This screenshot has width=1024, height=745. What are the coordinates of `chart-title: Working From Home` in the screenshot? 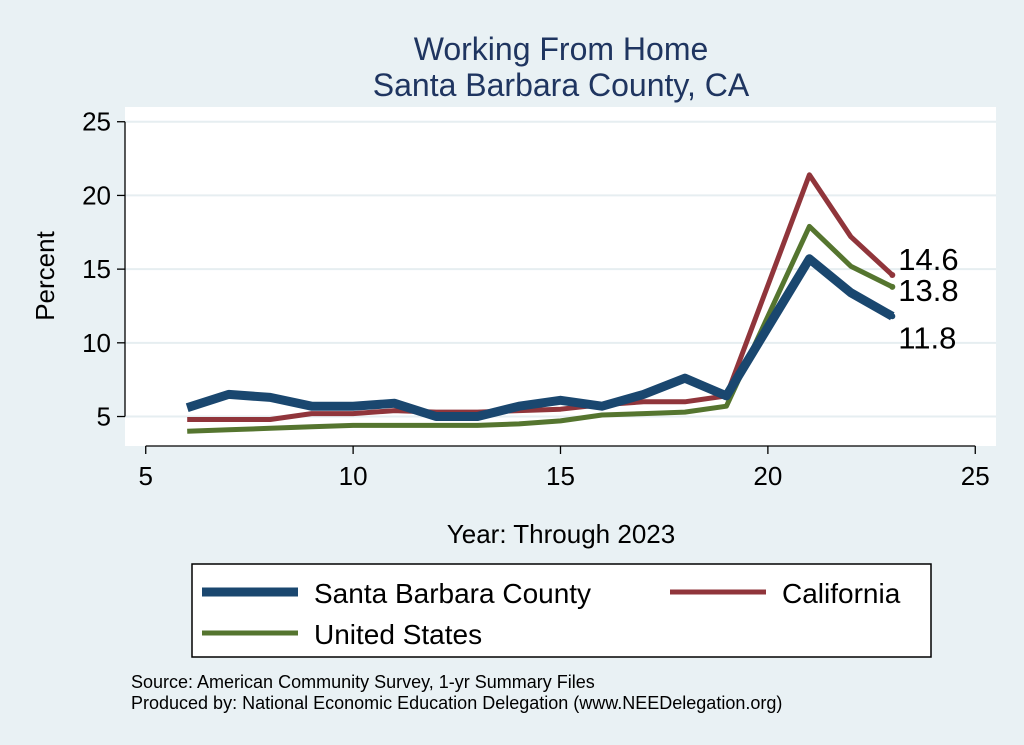 It's located at (561, 49).